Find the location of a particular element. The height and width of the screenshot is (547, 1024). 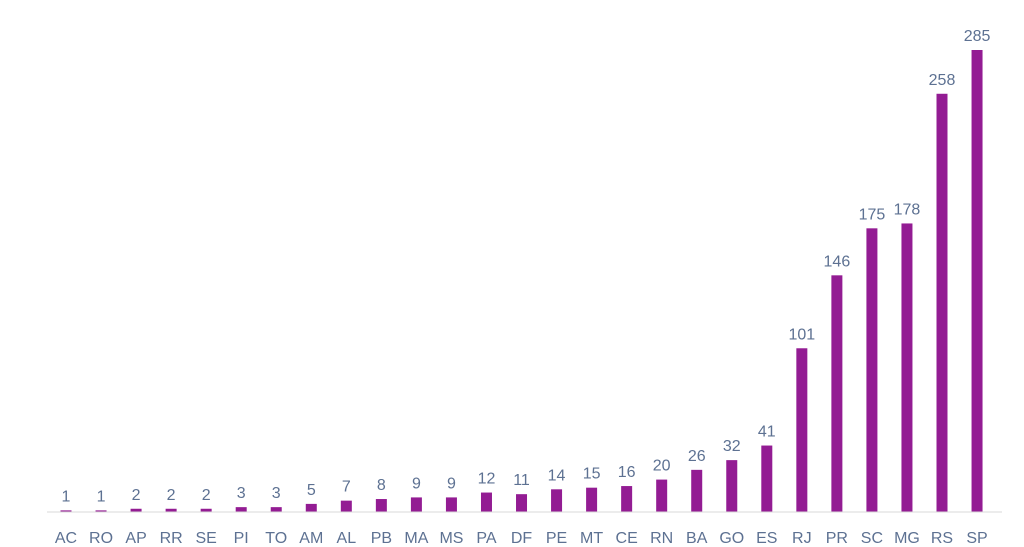

data-label-pi: 3 is located at coordinates (241, 493).